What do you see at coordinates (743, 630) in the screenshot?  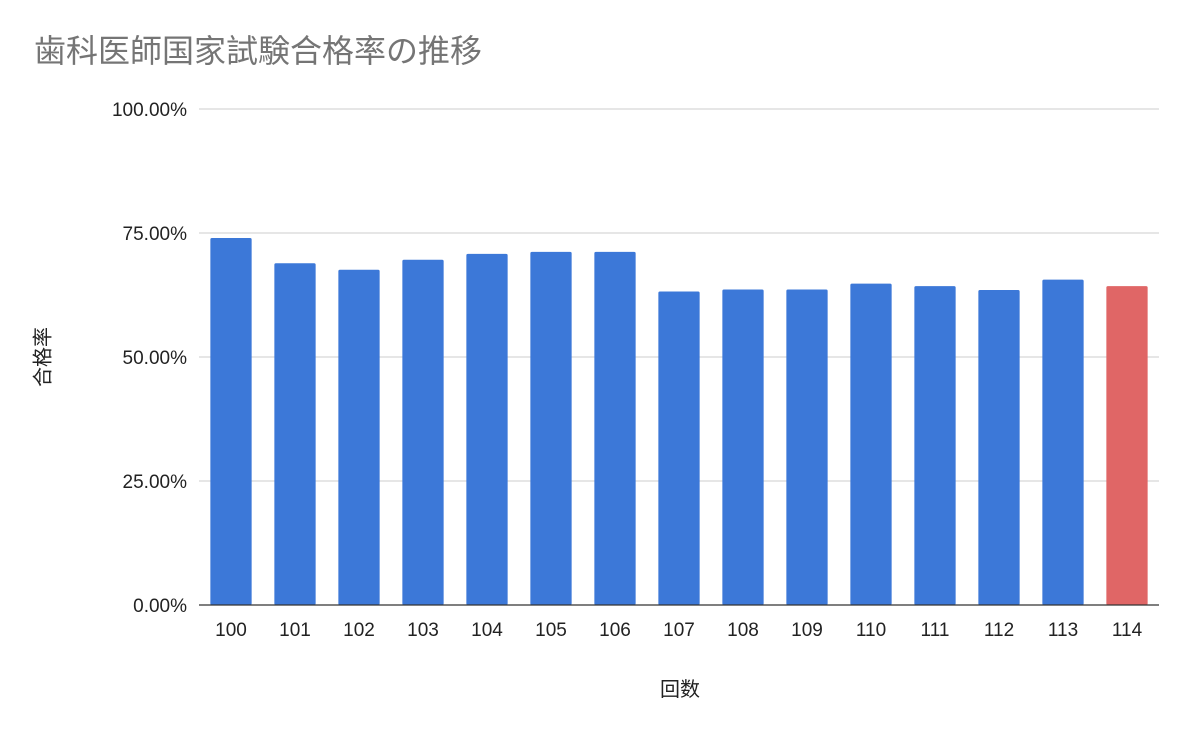 I see `x-tick-label: 108` at bounding box center [743, 630].